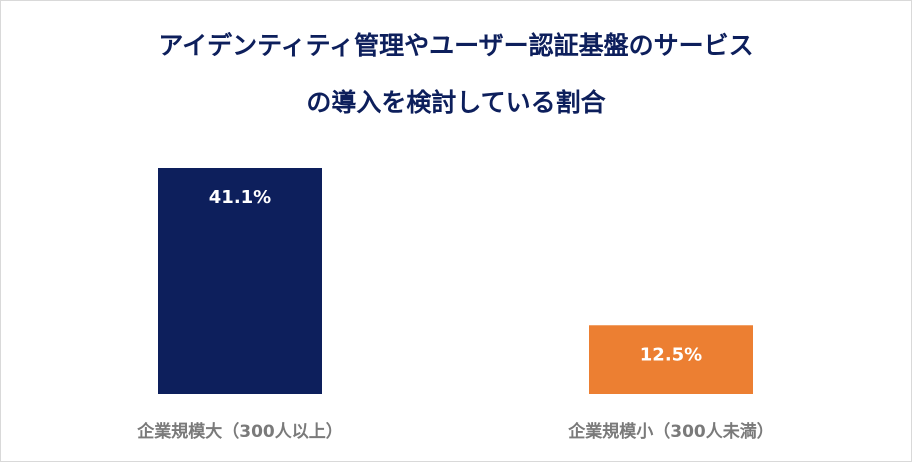 This screenshot has width=912, height=462. Describe the element at coordinates (456, 45) in the screenshot. I see `chart-title-line-1: アイデンティティ管理やユーザー認証基盤のサービス` at that location.